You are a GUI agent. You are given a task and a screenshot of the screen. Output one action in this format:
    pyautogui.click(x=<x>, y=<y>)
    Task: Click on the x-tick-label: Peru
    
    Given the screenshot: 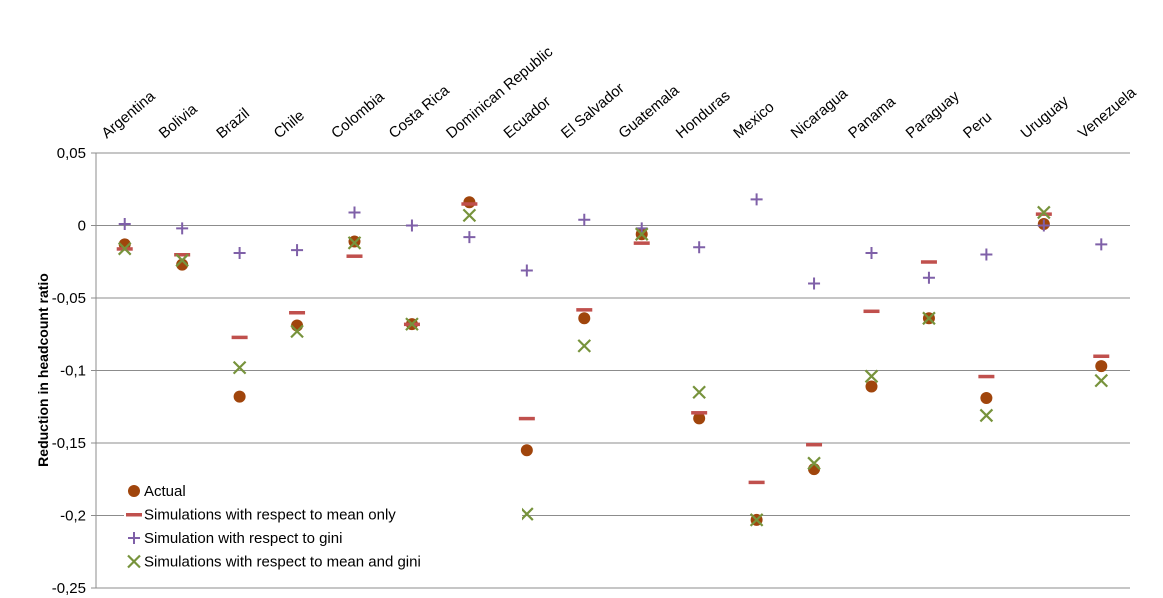 What is the action you would take?
    pyautogui.click(x=977, y=125)
    